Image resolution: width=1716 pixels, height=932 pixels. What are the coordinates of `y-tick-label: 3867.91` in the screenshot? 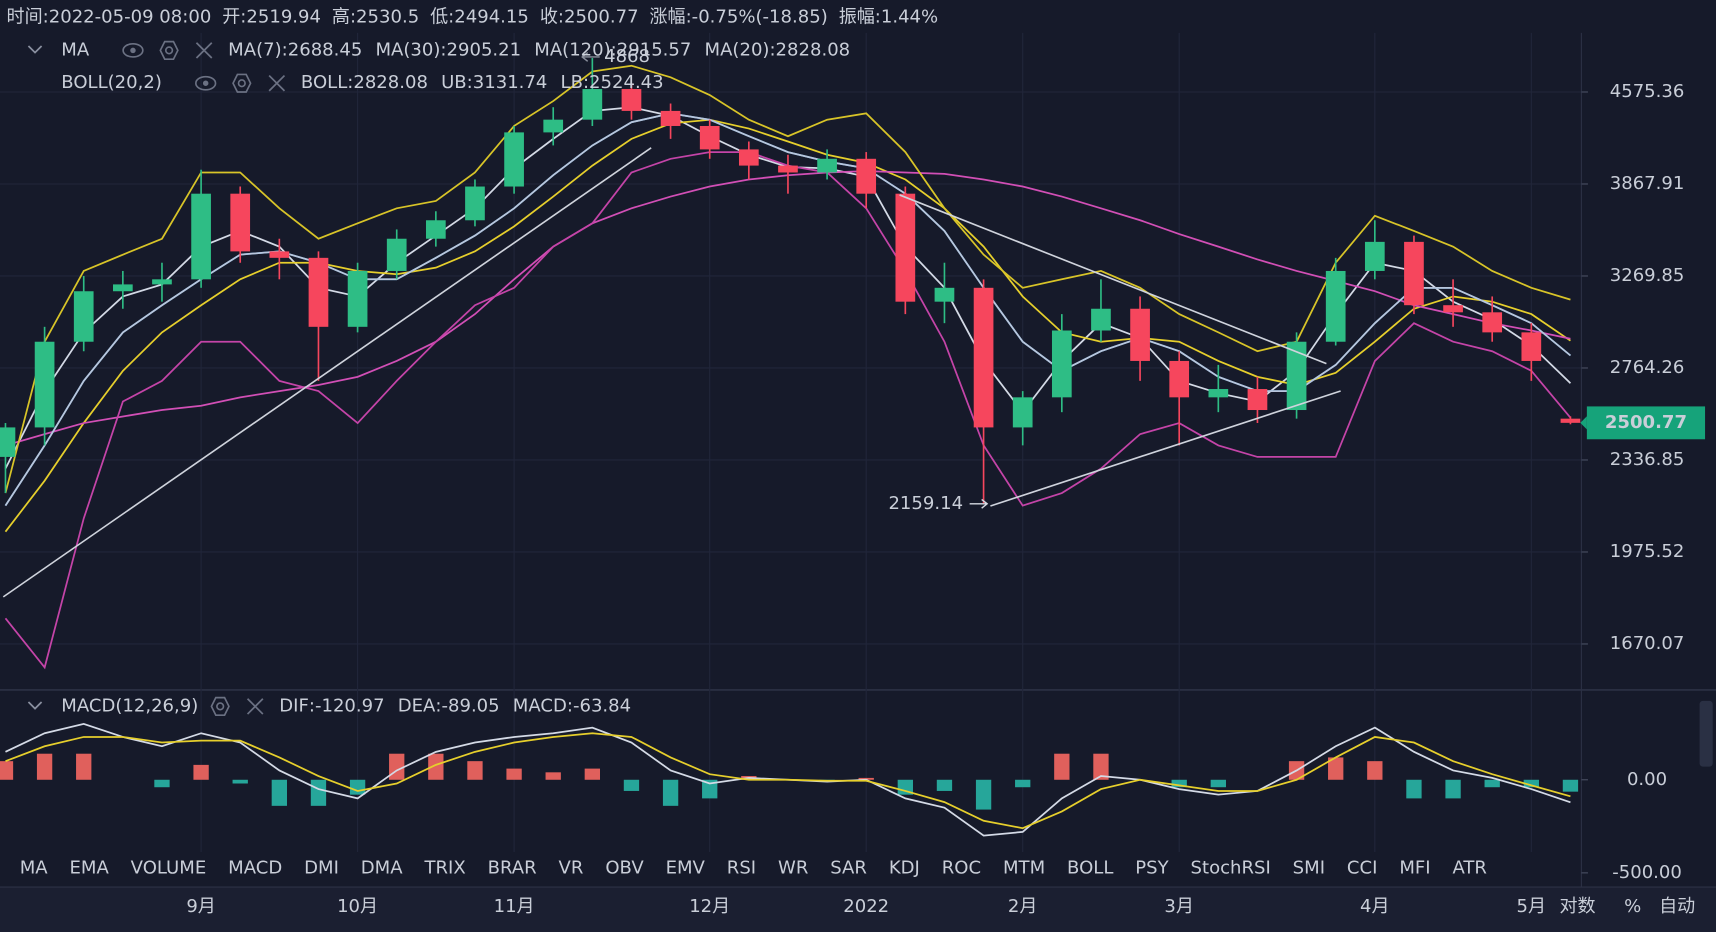 It's located at (1647, 183).